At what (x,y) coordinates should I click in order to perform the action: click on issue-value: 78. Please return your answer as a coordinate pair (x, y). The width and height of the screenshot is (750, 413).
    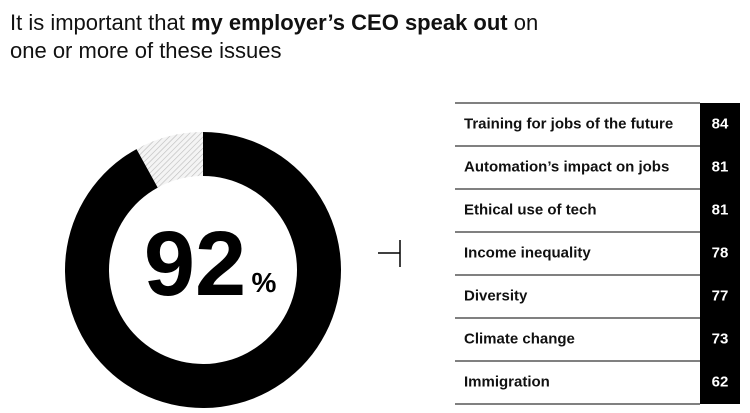
    Looking at the image, I should click on (720, 252).